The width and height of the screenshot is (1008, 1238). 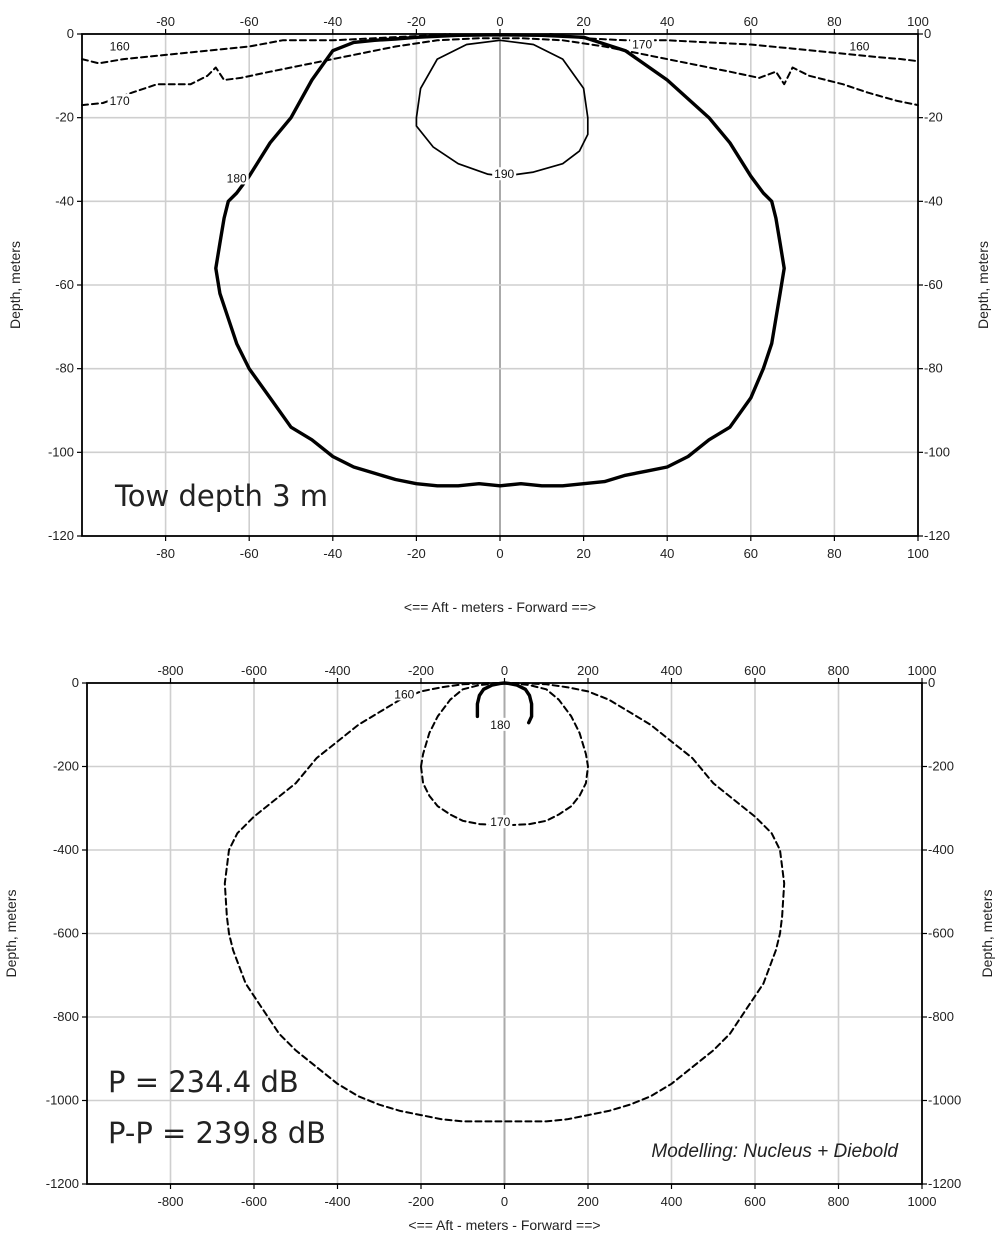 I want to click on x-tick-label-bottom: 60, so click(x=751, y=553).